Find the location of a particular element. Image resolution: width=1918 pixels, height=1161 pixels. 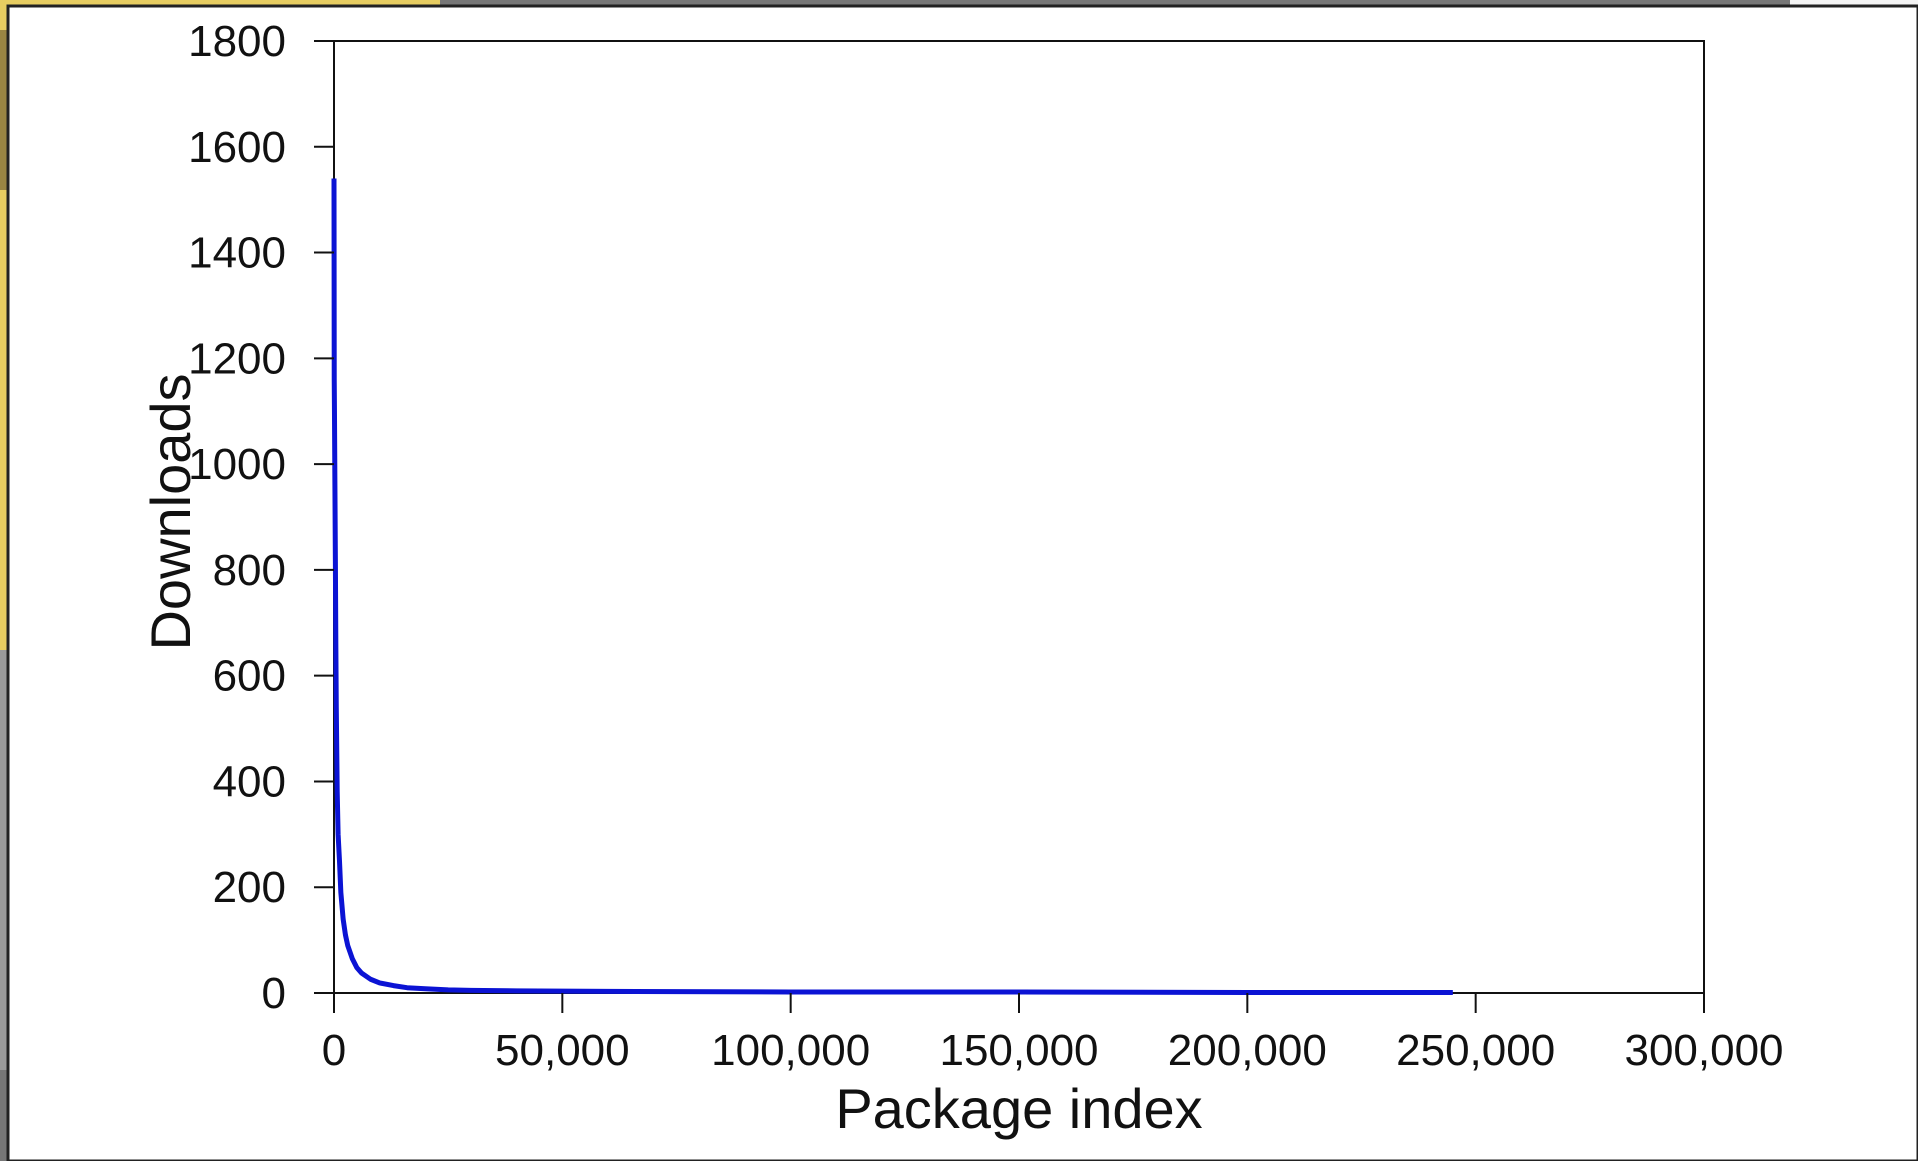

x-axis-title: Package index is located at coordinates (1018, 1108).